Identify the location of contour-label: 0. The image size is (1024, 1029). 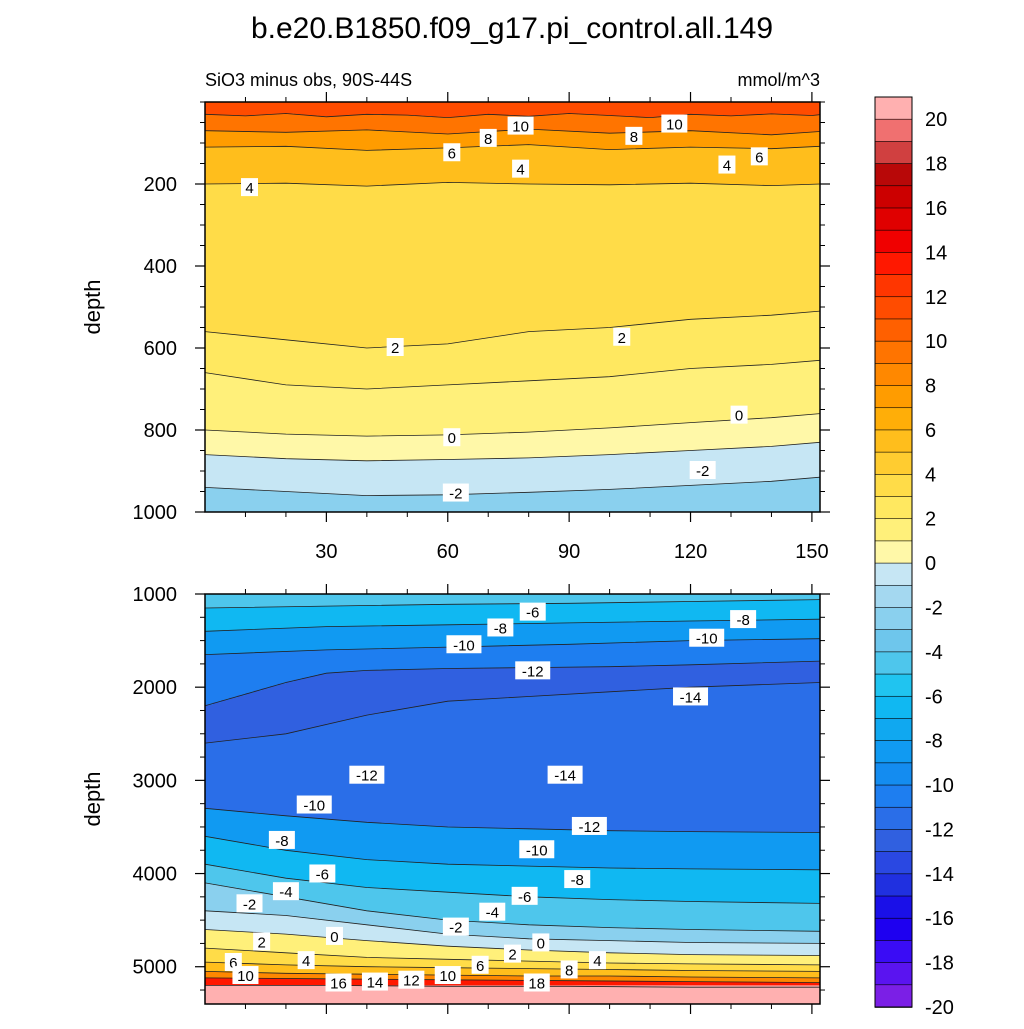
(334, 936).